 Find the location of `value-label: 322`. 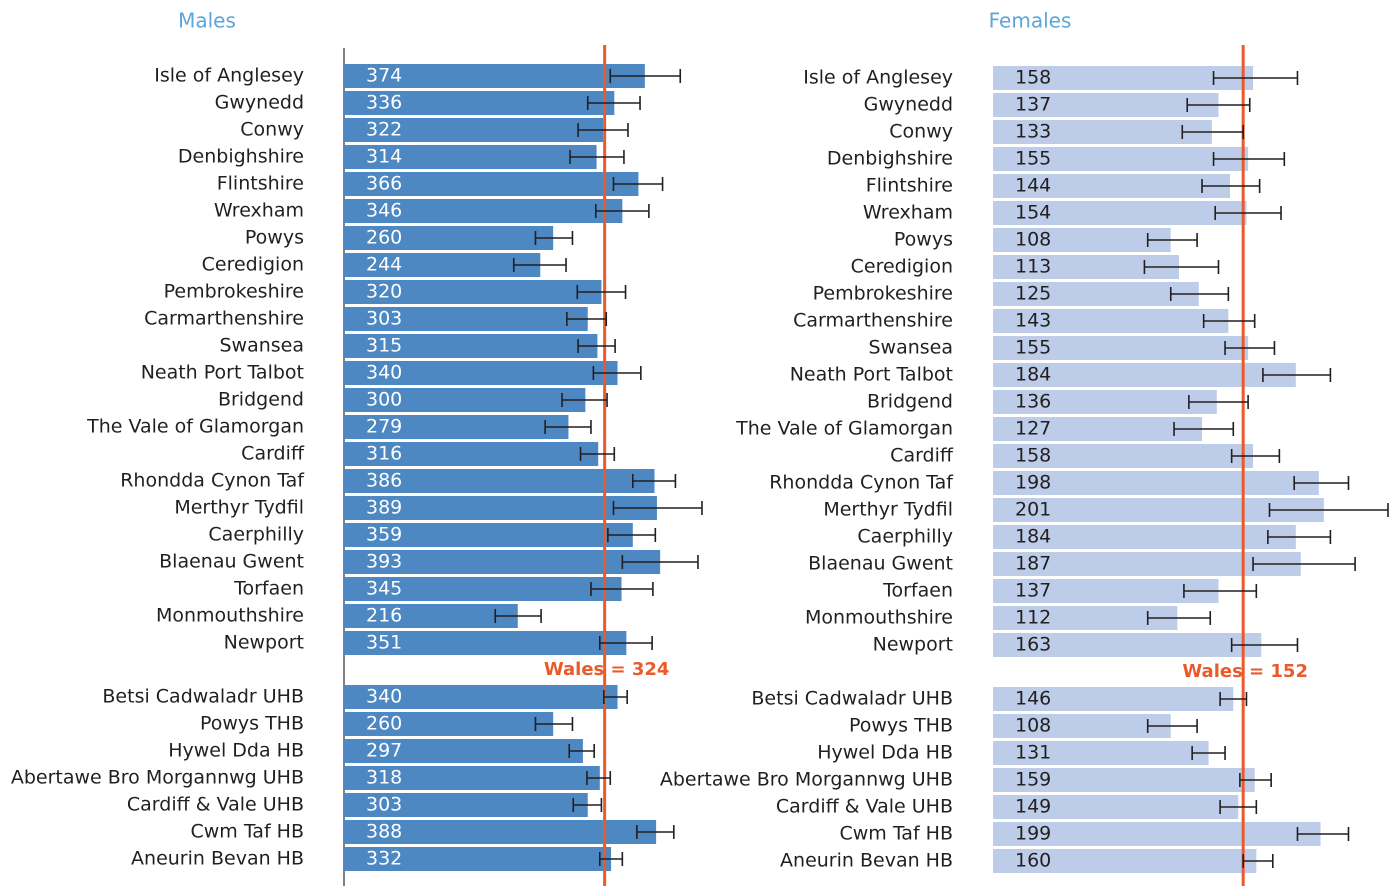

value-label: 322 is located at coordinates (384, 130).